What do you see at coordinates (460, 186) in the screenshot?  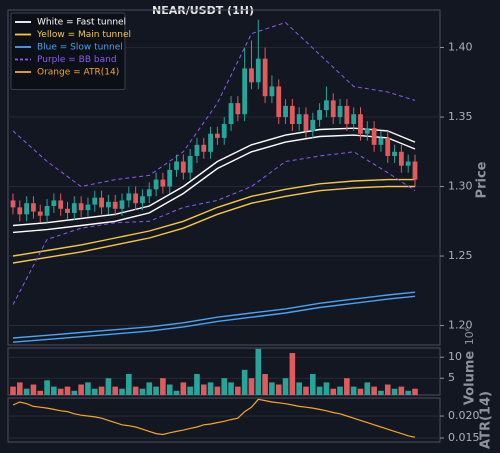 I see `y-tick-label: 1.30` at bounding box center [460, 186].